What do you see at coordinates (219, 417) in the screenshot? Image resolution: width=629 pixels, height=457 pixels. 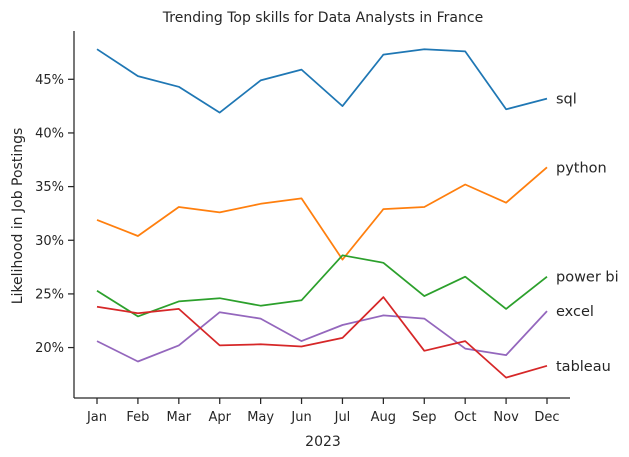 I see `x-tick-label: Apr` at bounding box center [219, 417].